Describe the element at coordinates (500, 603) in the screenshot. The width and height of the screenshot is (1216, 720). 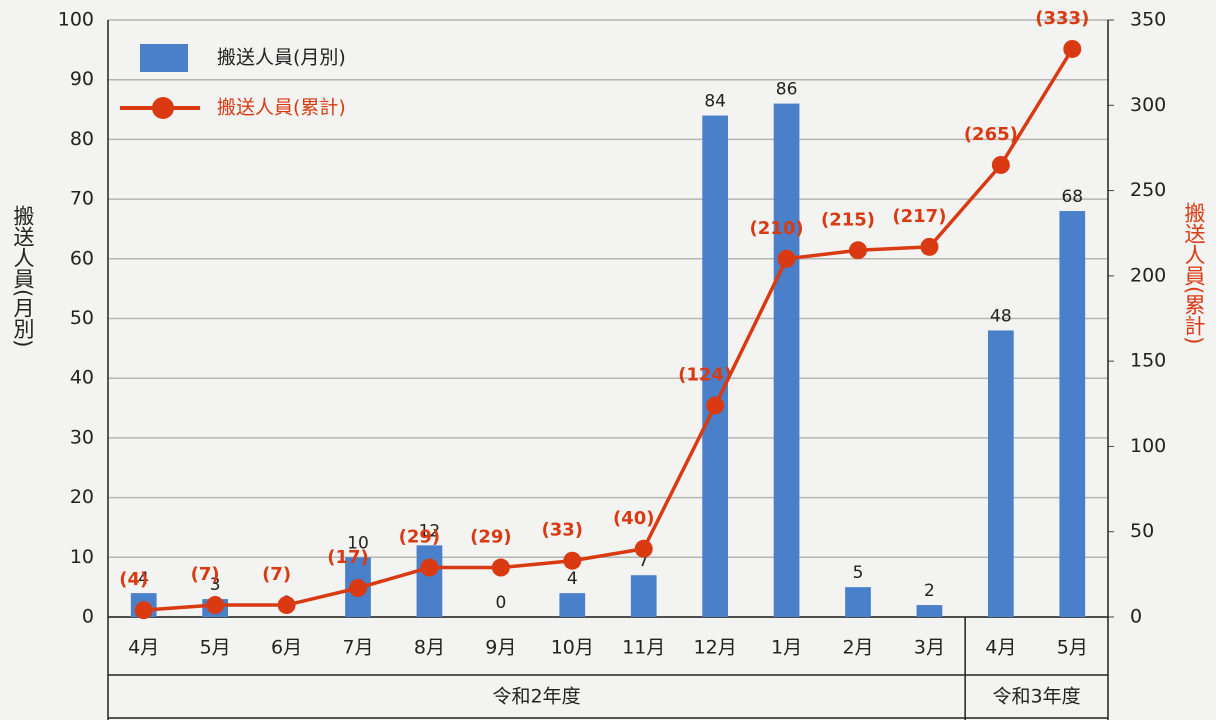
I see `bar-value-label: 0` at that location.